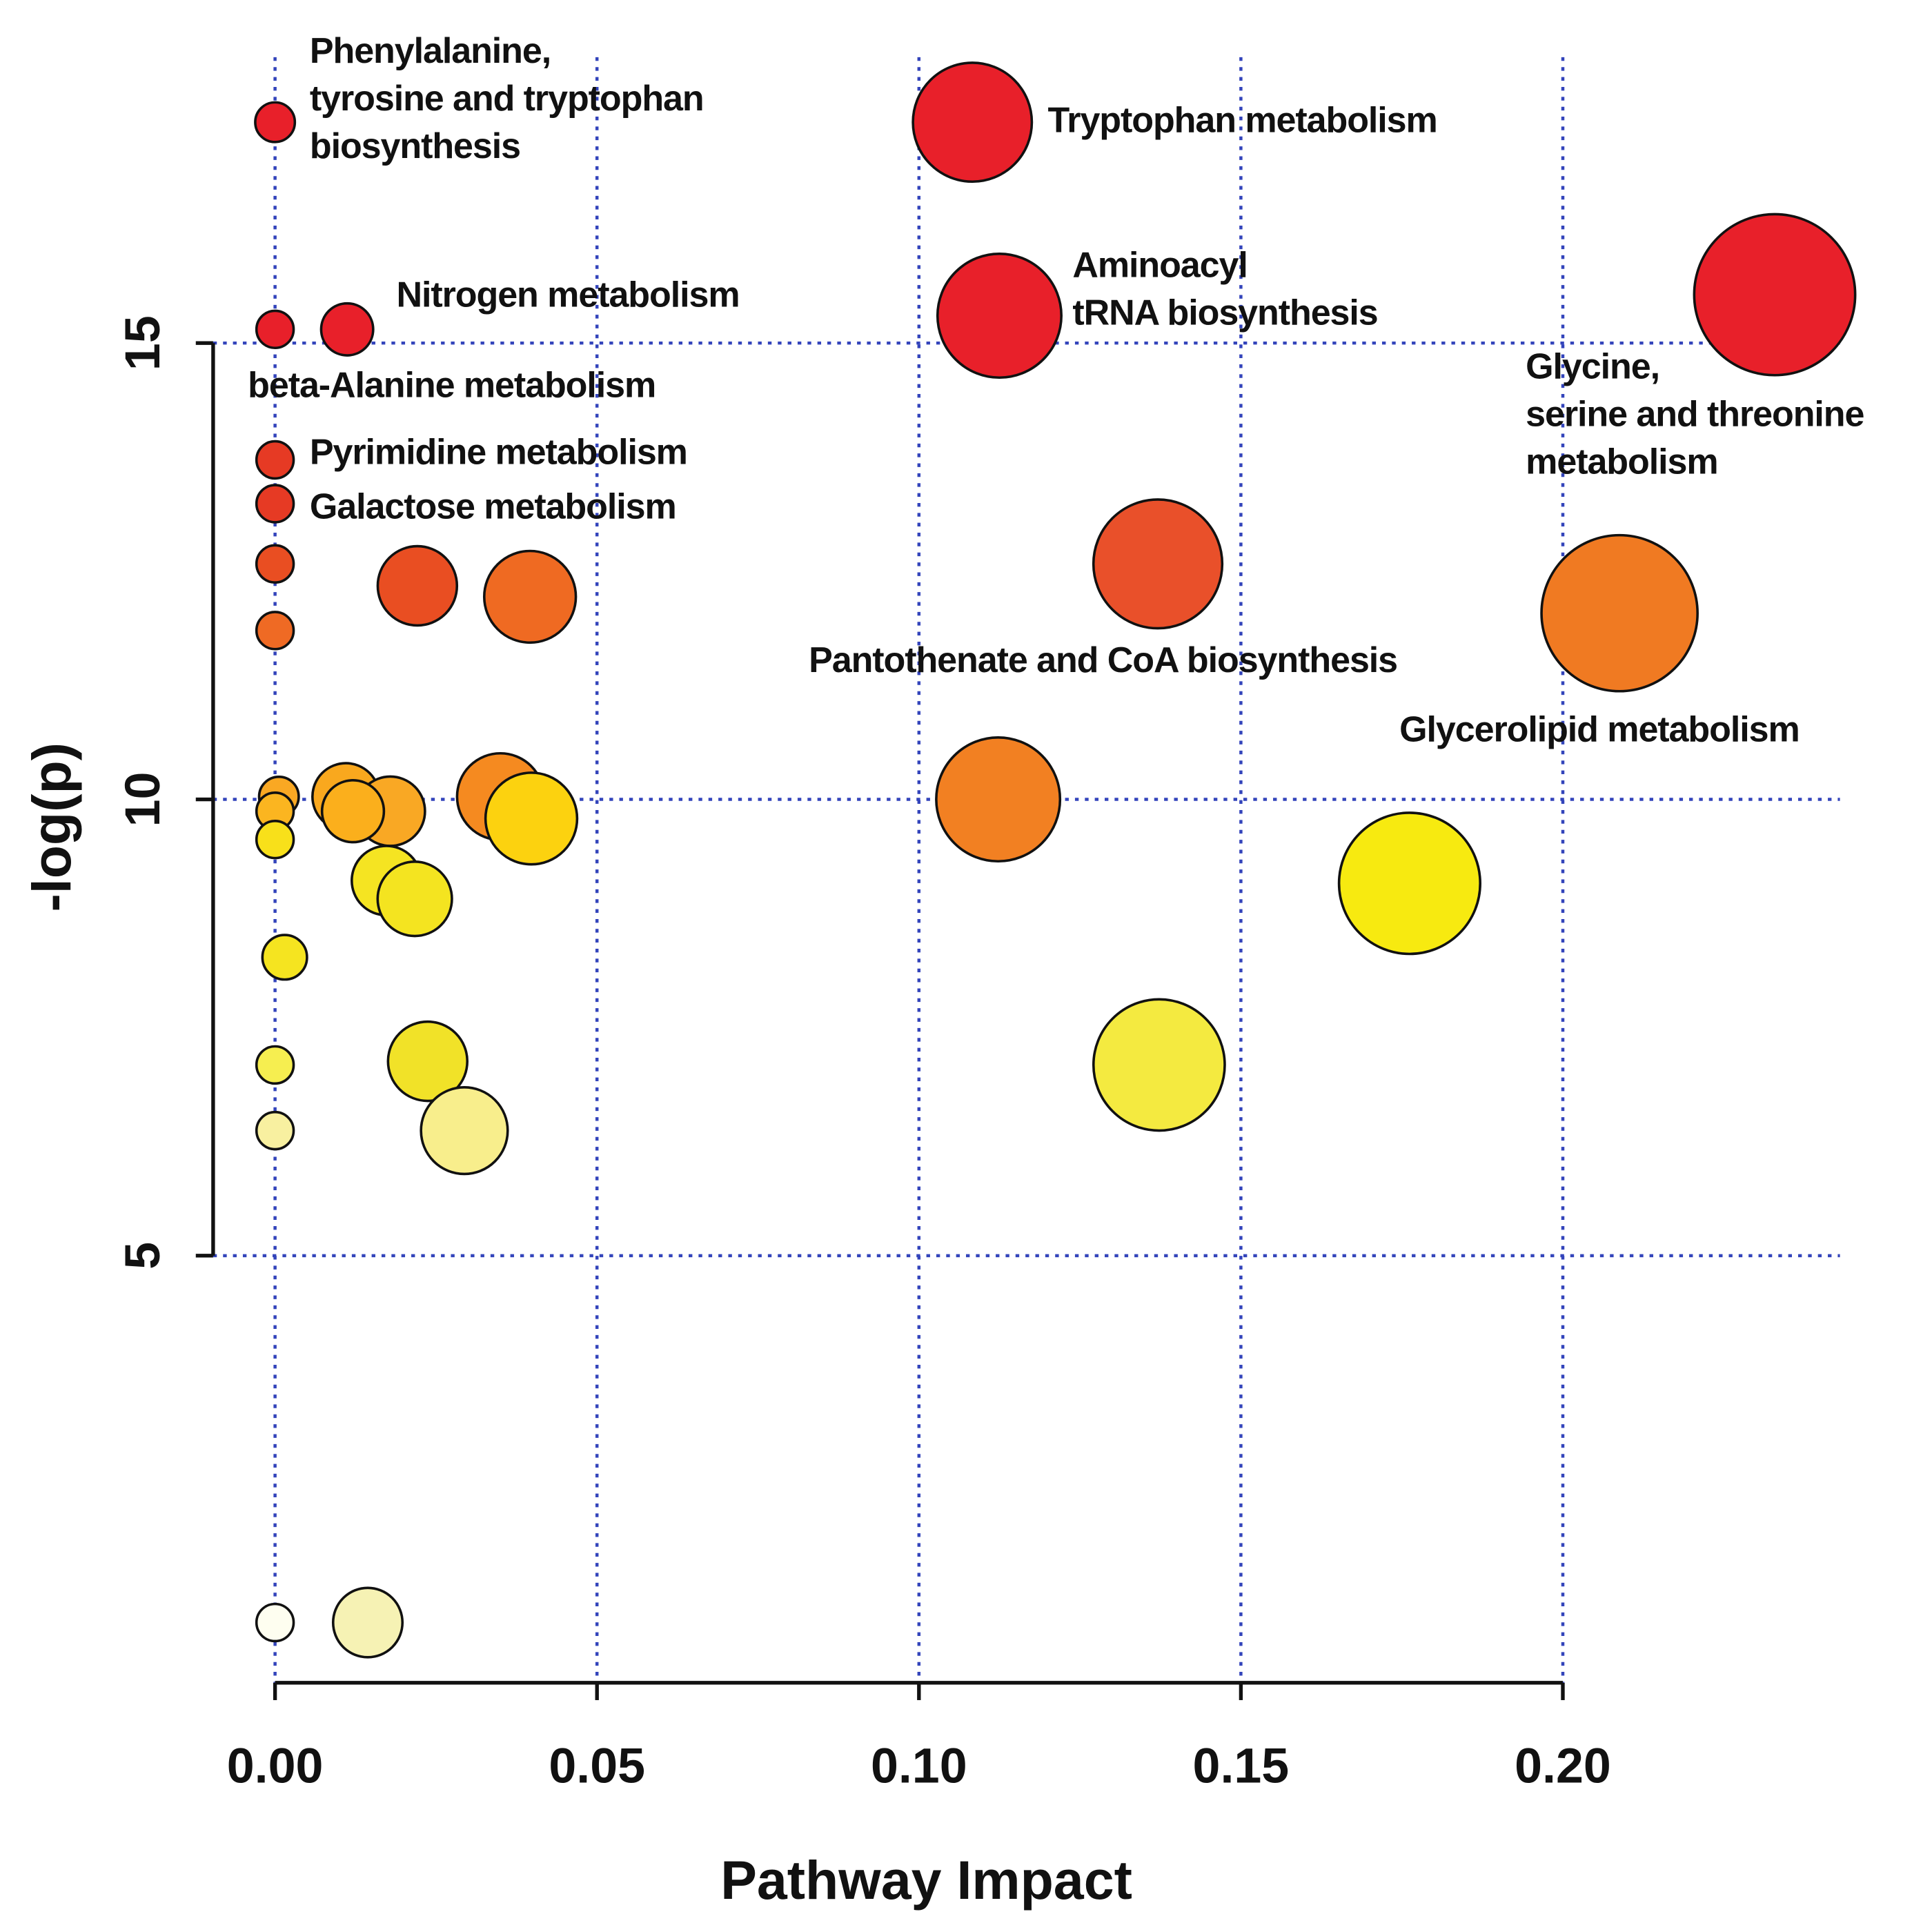 This screenshot has width=1932, height=1923. I want to click on x-axis-title: Pathway Impact, so click(926, 1881).